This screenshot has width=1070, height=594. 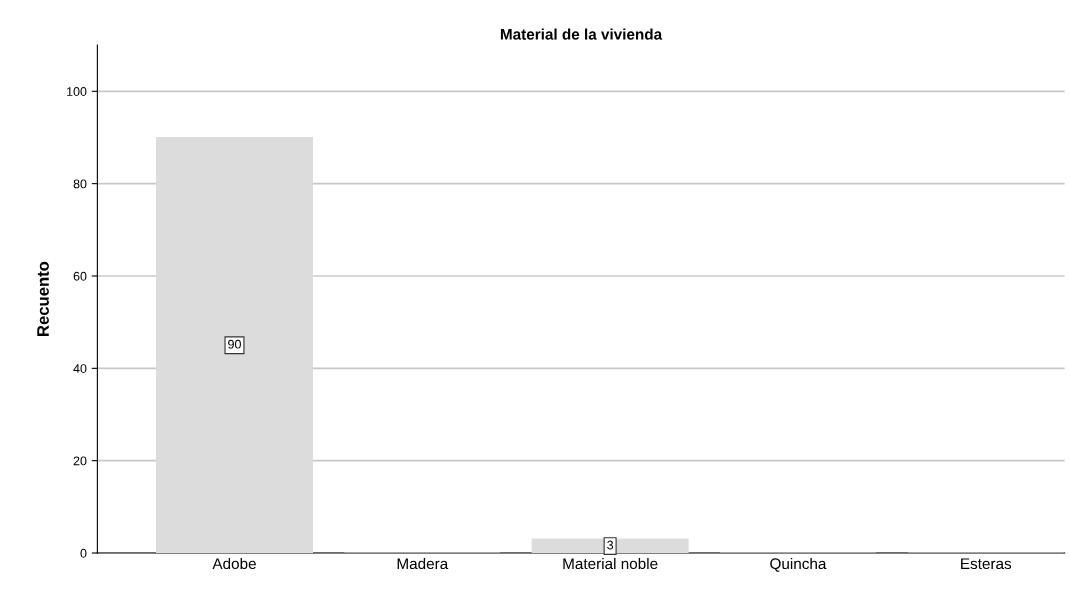 What do you see at coordinates (610, 545) in the screenshot?
I see `data-label: 3` at bounding box center [610, 545].